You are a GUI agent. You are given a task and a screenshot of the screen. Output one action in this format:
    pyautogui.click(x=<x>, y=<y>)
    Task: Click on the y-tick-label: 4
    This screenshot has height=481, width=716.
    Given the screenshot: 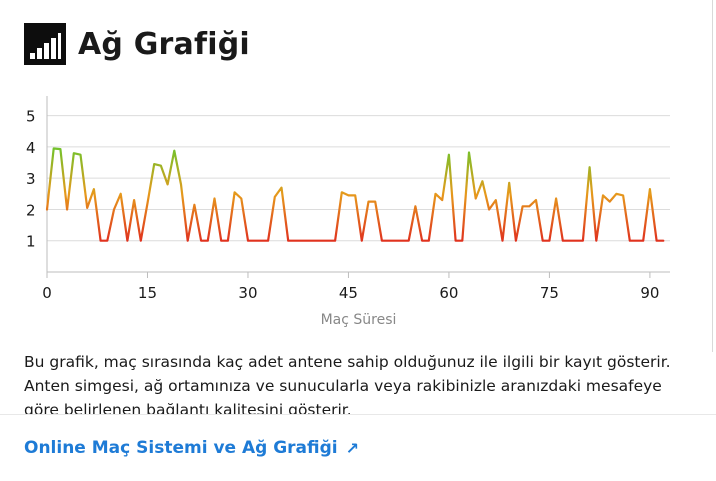 What is the action you would take?
    pyautogui.click(x=31, y=148)
    